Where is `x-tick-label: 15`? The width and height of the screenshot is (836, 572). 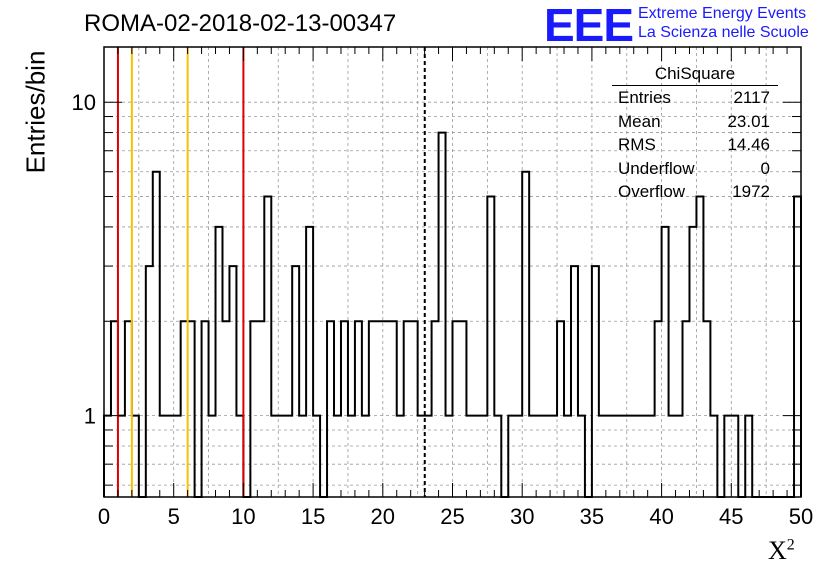
x-tick-label: 15 is located at coordinates (313, 516).